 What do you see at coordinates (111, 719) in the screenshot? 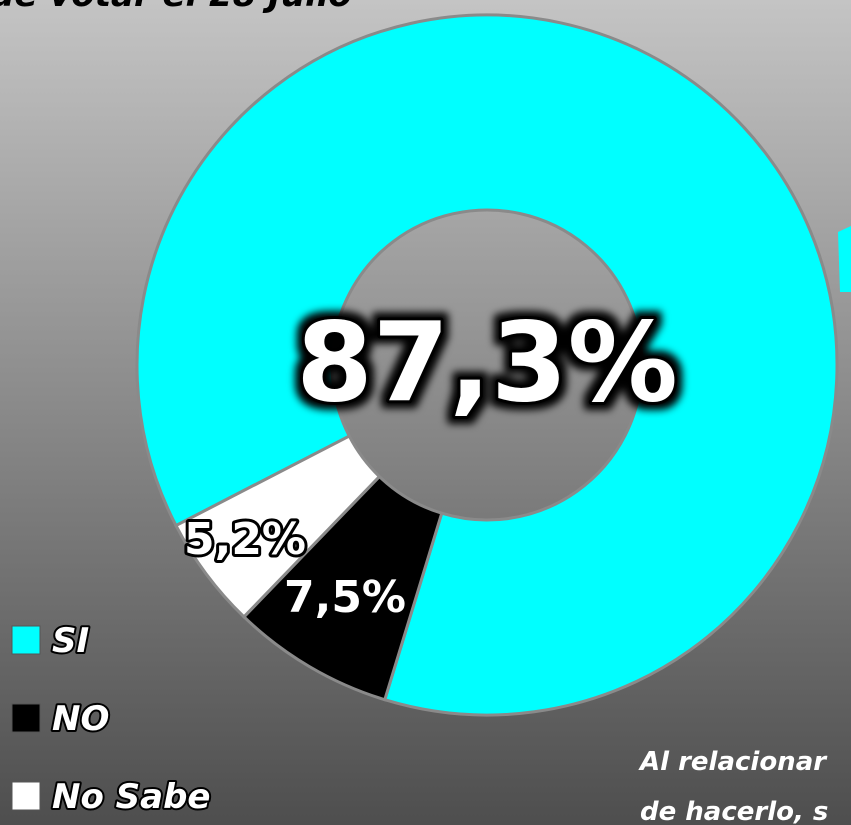
I see `legend: SI NO No Sabe` at bounding box center [111, 719].